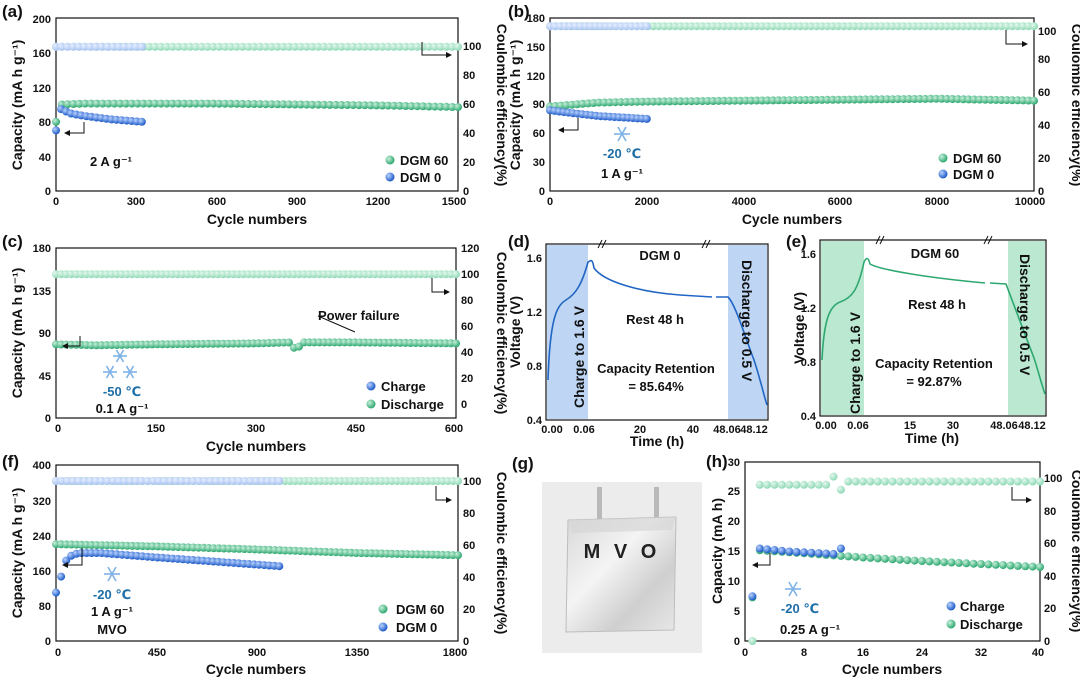 This screenshot has width=1080, height=678. What do you see at coordinates (840, 202) in the screenshot?
I see `x-tick: 6000` at bounding box center [840, 202].